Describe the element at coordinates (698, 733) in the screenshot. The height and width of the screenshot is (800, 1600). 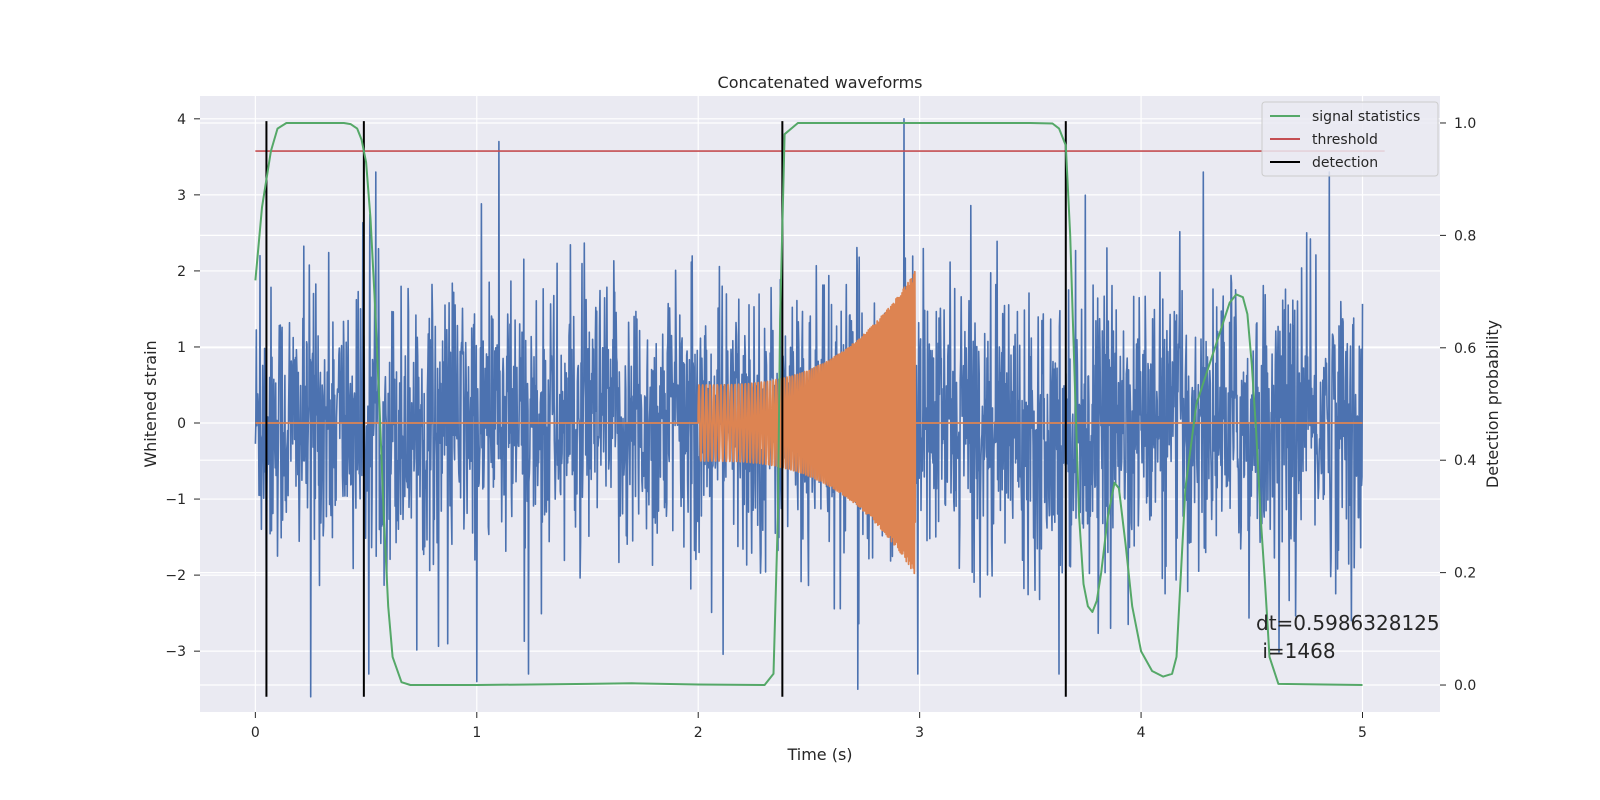
I see `x-tick-label: 2` at that location.